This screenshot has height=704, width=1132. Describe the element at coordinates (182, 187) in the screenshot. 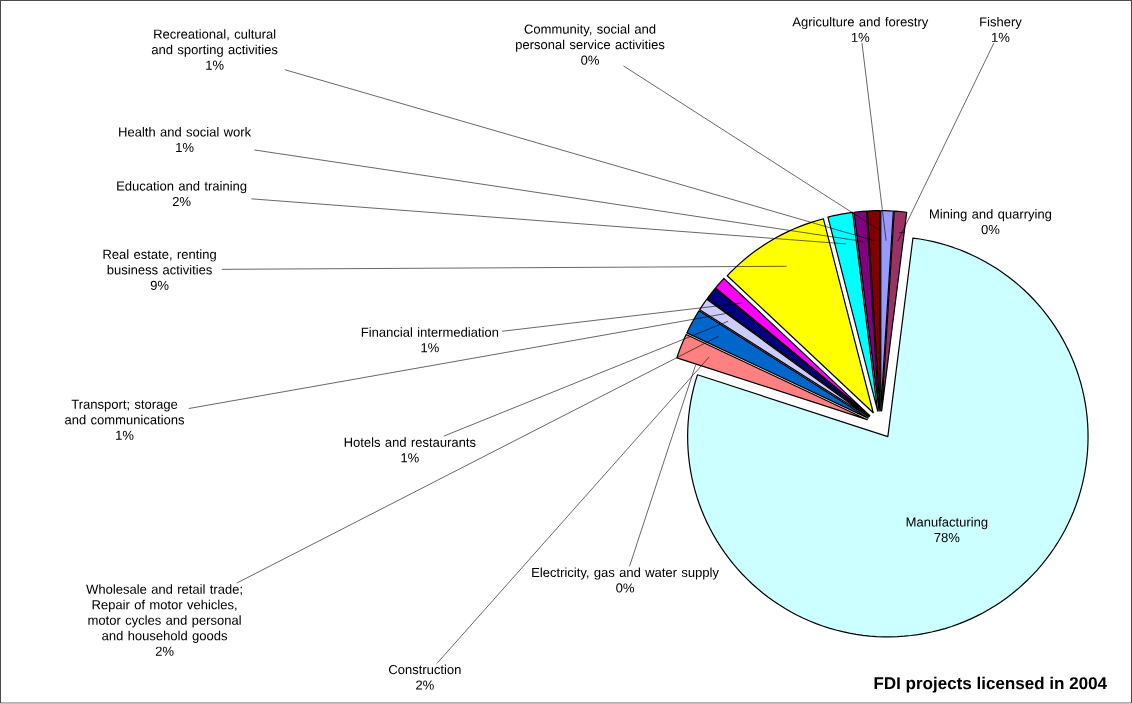

I see `slice-label: Education and training` at that location.